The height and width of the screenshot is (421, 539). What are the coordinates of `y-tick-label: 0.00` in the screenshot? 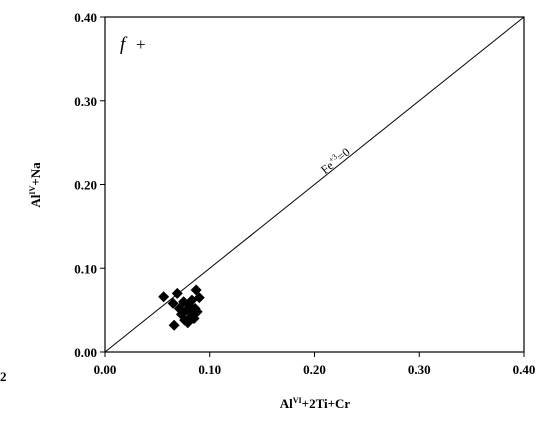 It's located at (85, 352).